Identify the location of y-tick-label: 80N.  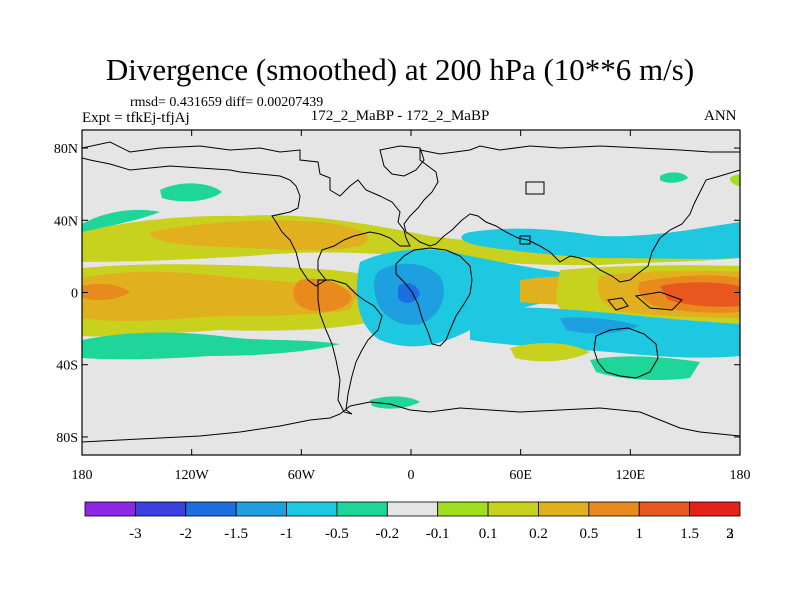
(66, 149).